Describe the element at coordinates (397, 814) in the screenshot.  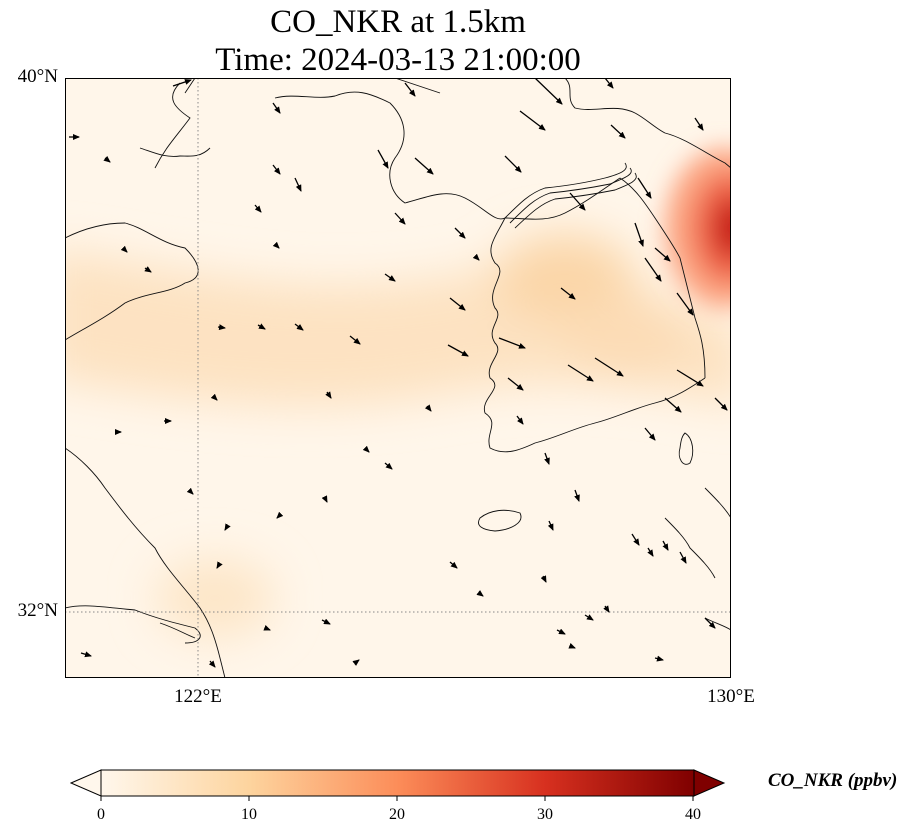
I see `colorbar-tick-20: 20` at that location.